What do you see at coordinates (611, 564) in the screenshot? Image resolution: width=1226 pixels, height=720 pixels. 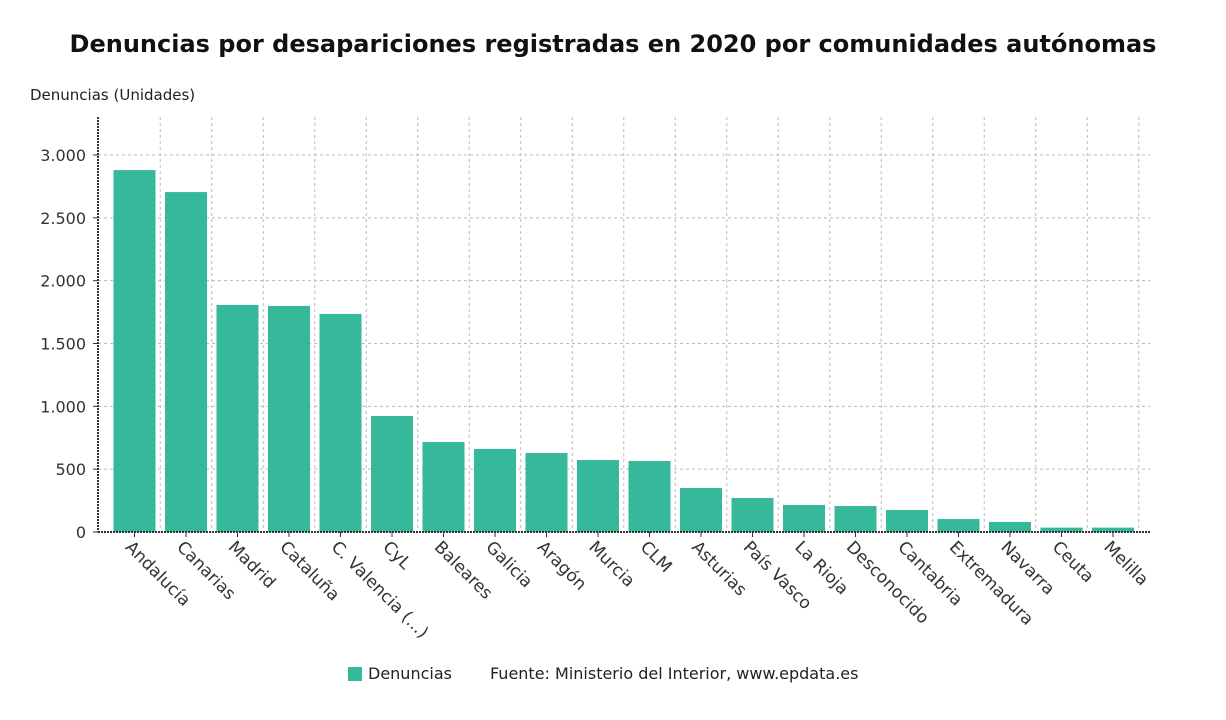 I see `x-tick-label: Murcia` at bounding box center [611, 564].